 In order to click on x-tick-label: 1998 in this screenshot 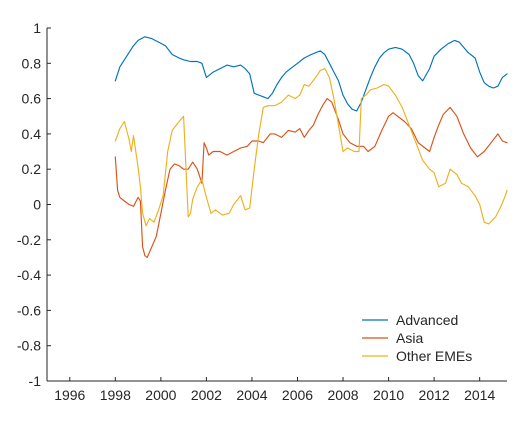, I will do `click(115, 395)`.